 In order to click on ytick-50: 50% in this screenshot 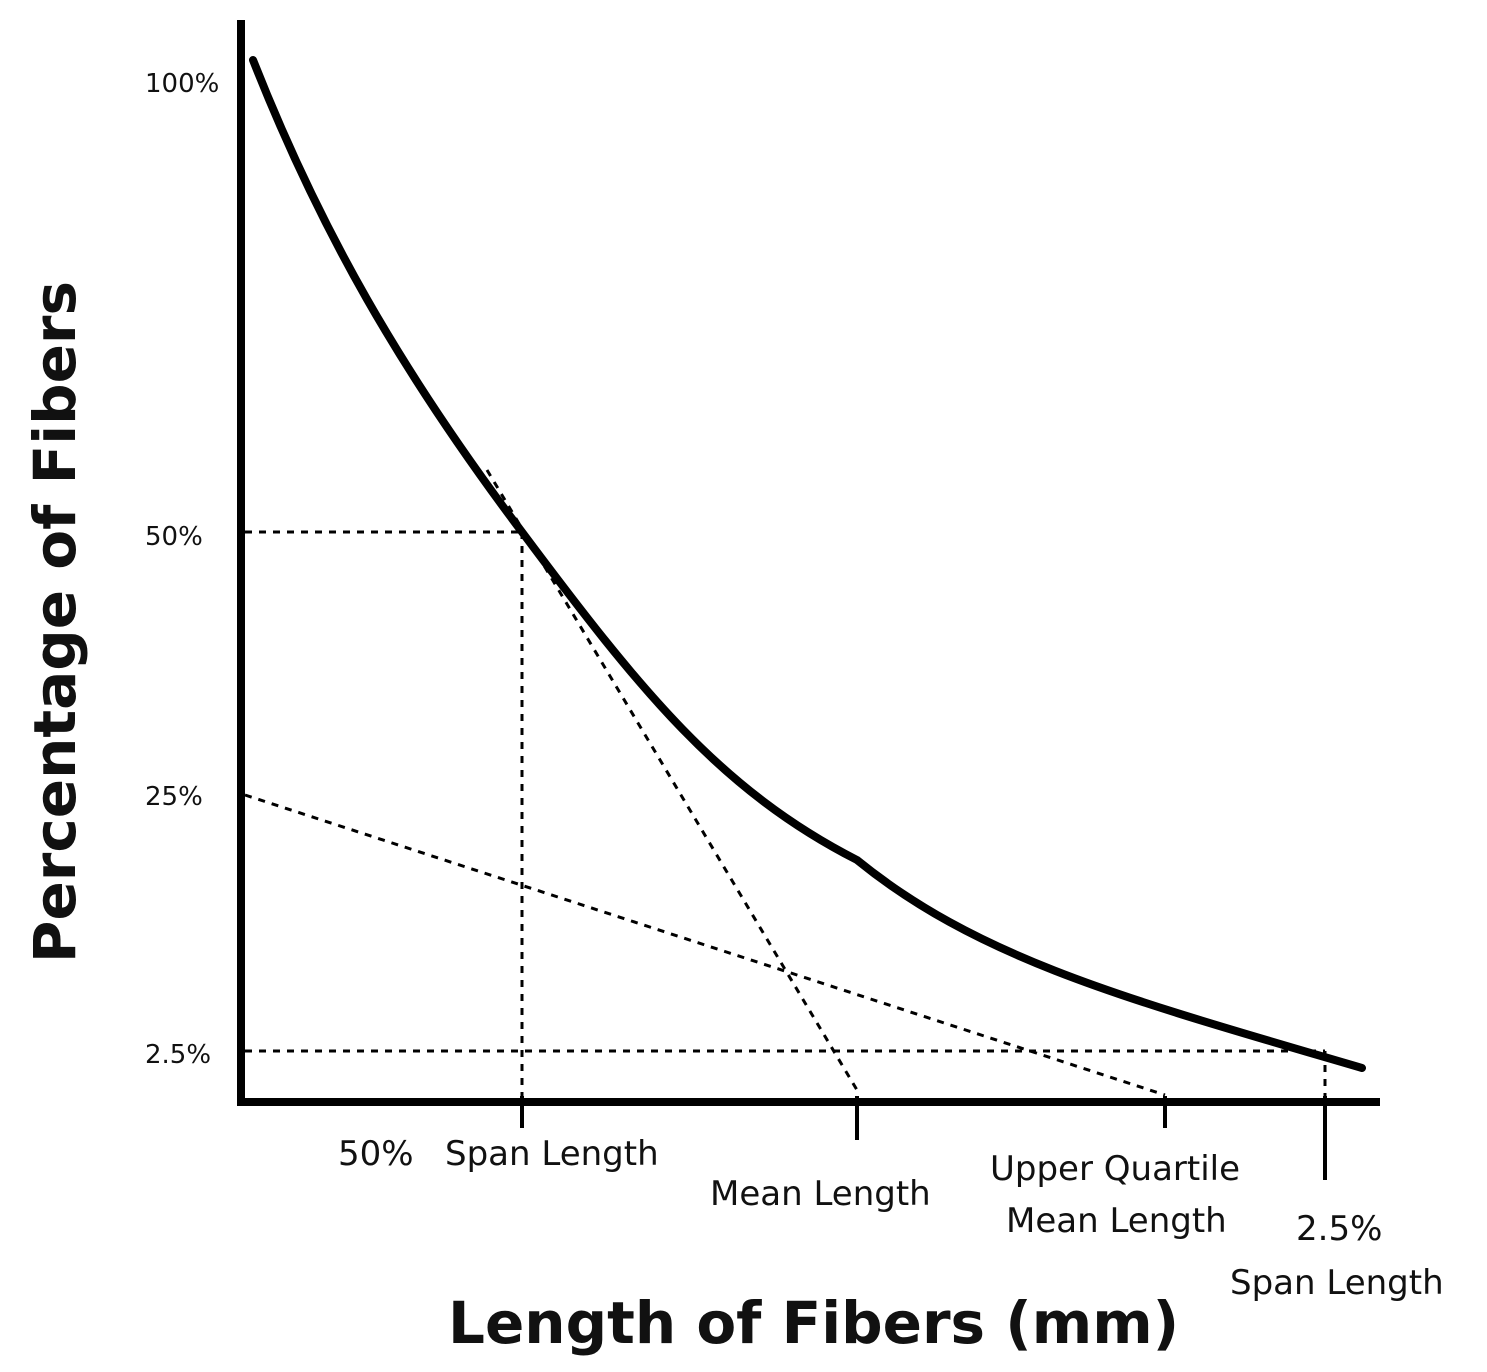, I will do `click(174, 537)`.